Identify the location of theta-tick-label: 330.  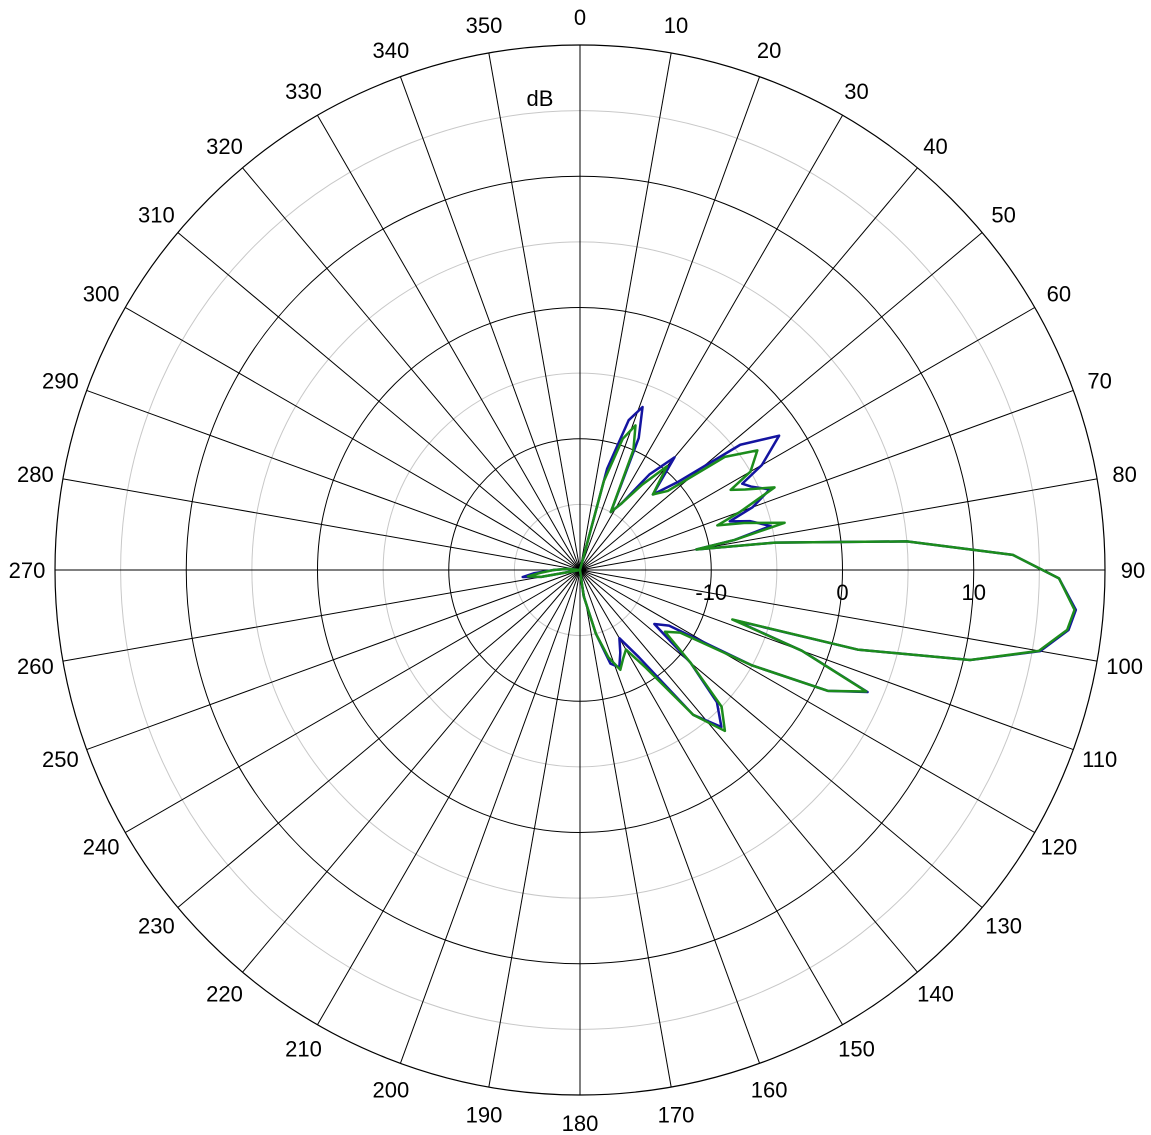
(303, 91).